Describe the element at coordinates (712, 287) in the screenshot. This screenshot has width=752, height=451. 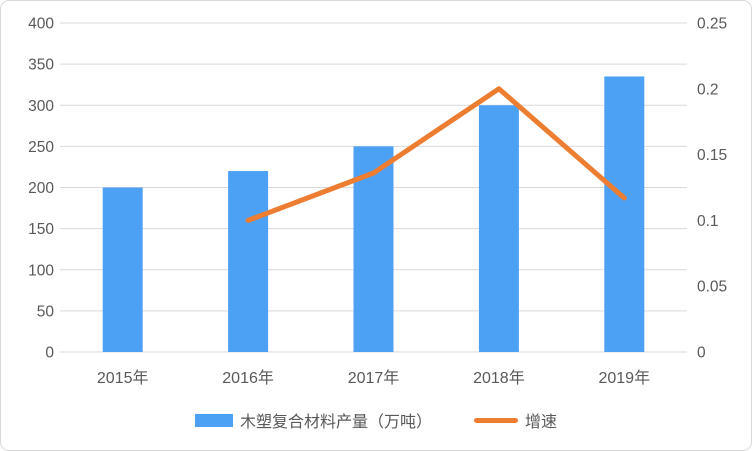
I see `right-axis-tick: 0.05` at that location.